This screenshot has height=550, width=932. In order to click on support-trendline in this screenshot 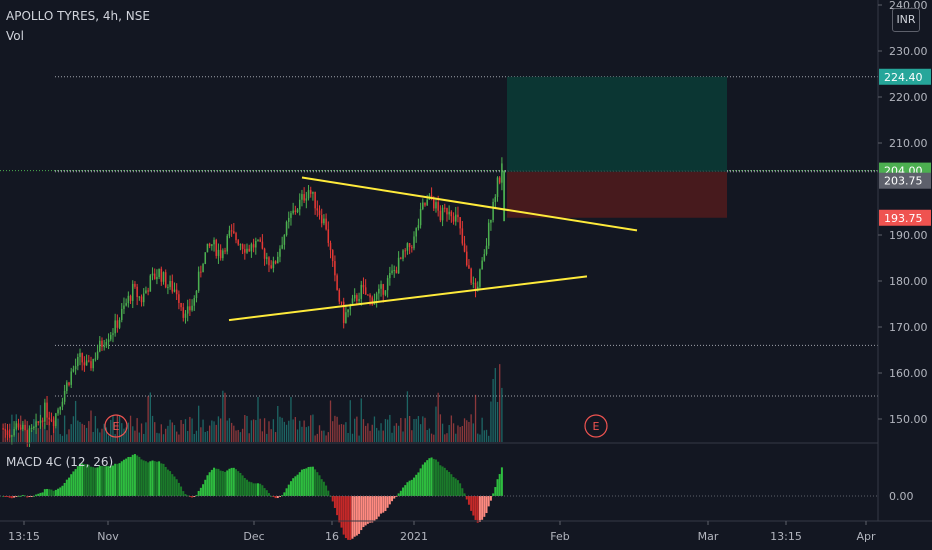, I will do `click(408, 298)`.